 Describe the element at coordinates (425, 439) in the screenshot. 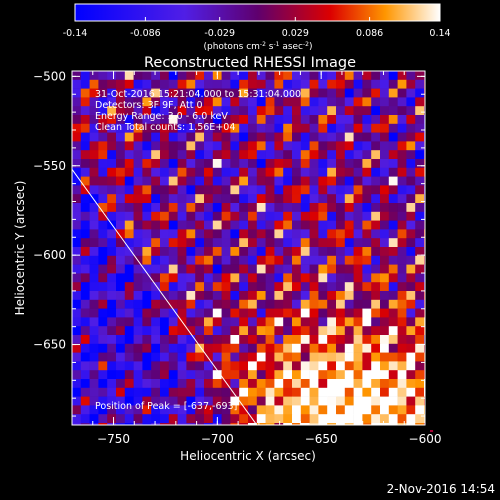

I see `x-tick-label: −600` at that location.